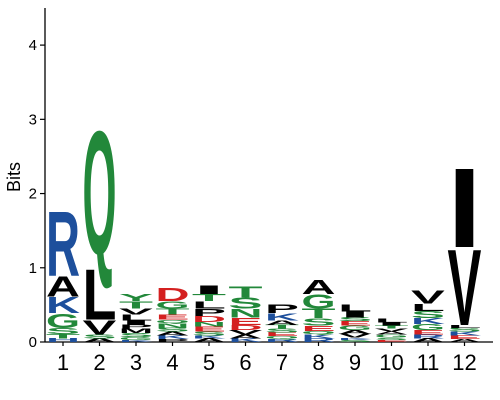  What do you see at coordinates (136, 297) in the screenshot?
I see `logo-letter: Y` at bounding box center [136, 297].